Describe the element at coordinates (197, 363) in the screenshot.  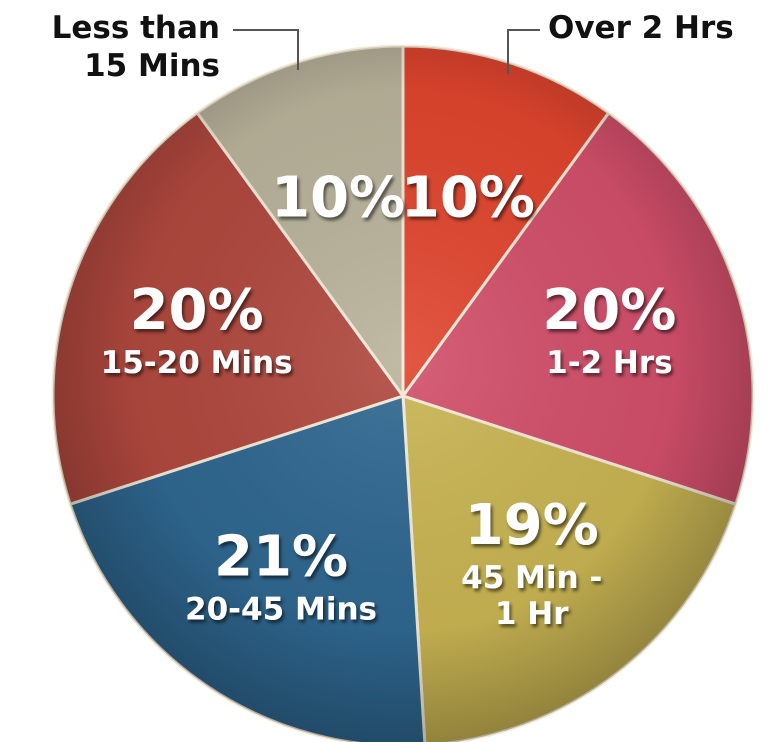
I see `category-label-15-20-mins: 15-20 Mins` at that location.